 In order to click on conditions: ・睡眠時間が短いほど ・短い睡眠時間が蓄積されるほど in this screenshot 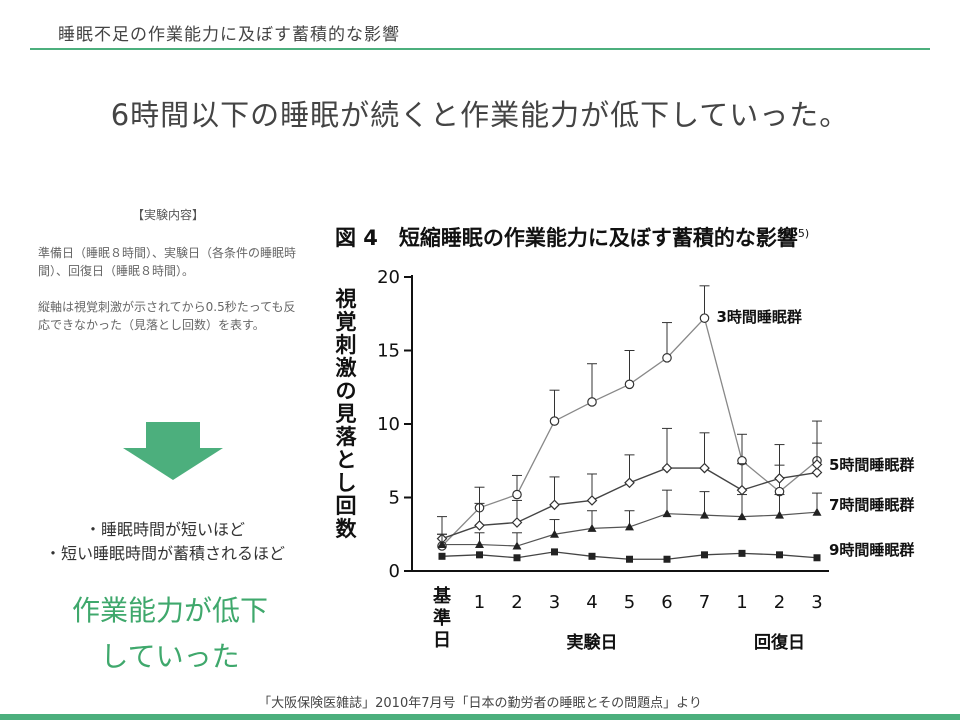, I will do `click(165, 542)`.